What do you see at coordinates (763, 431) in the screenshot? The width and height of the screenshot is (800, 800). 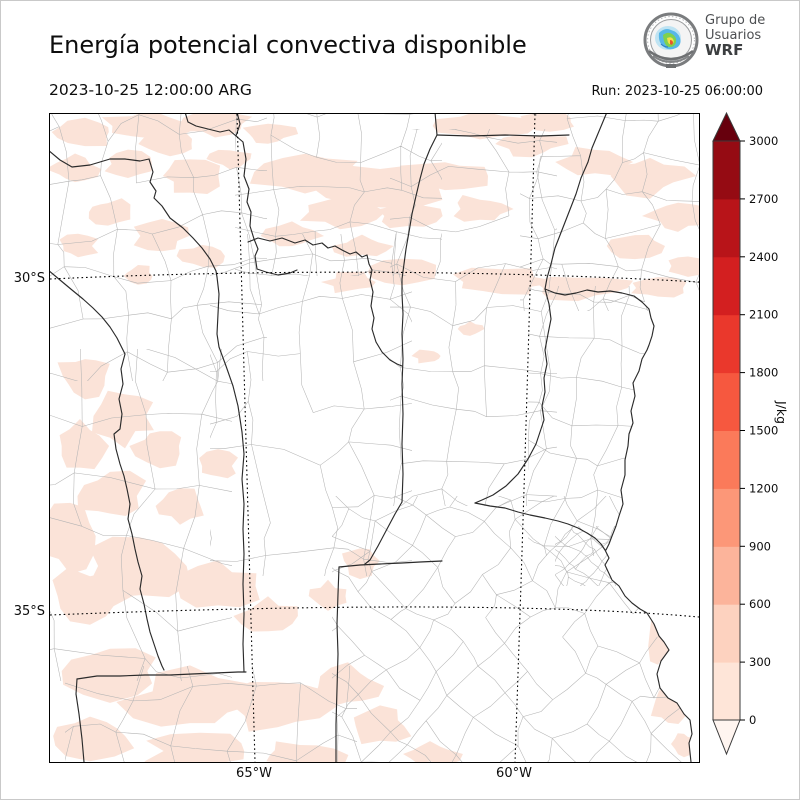 I see `colorbar-tick-label: 1500` at bounding box center [763, 431].